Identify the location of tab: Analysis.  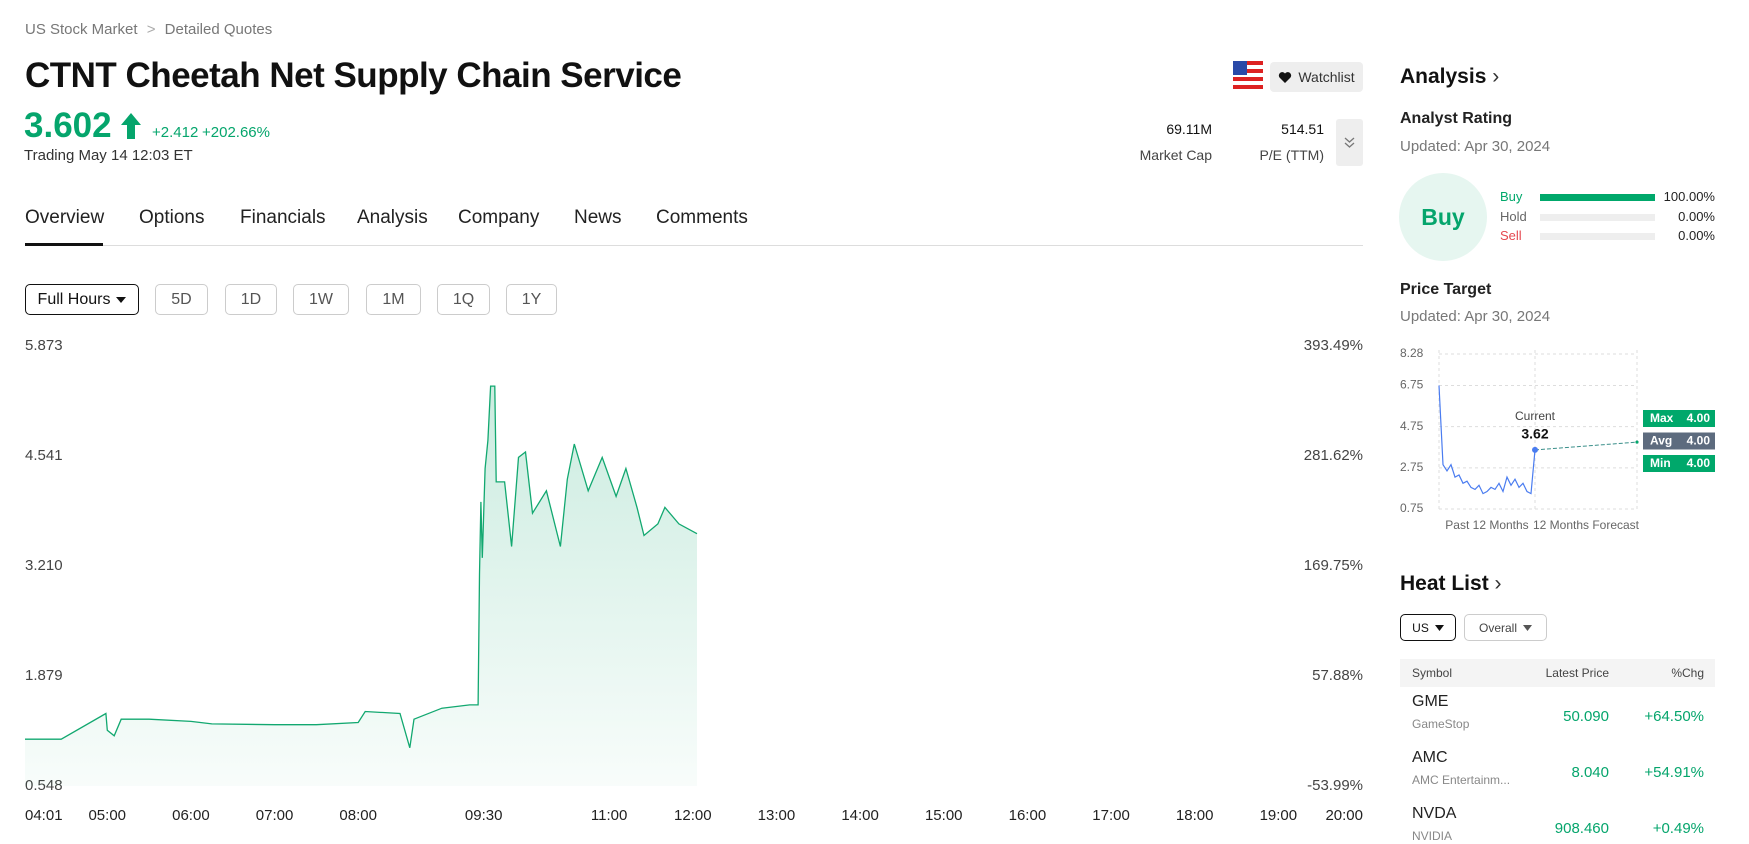
(392, 217).